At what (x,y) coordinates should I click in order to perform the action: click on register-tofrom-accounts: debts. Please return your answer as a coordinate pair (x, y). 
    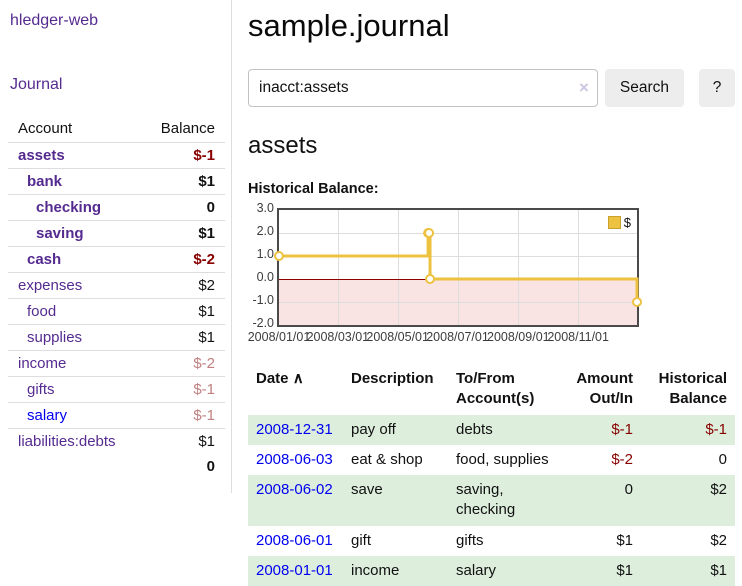
    Looking at the image, I should click on (506, 430).